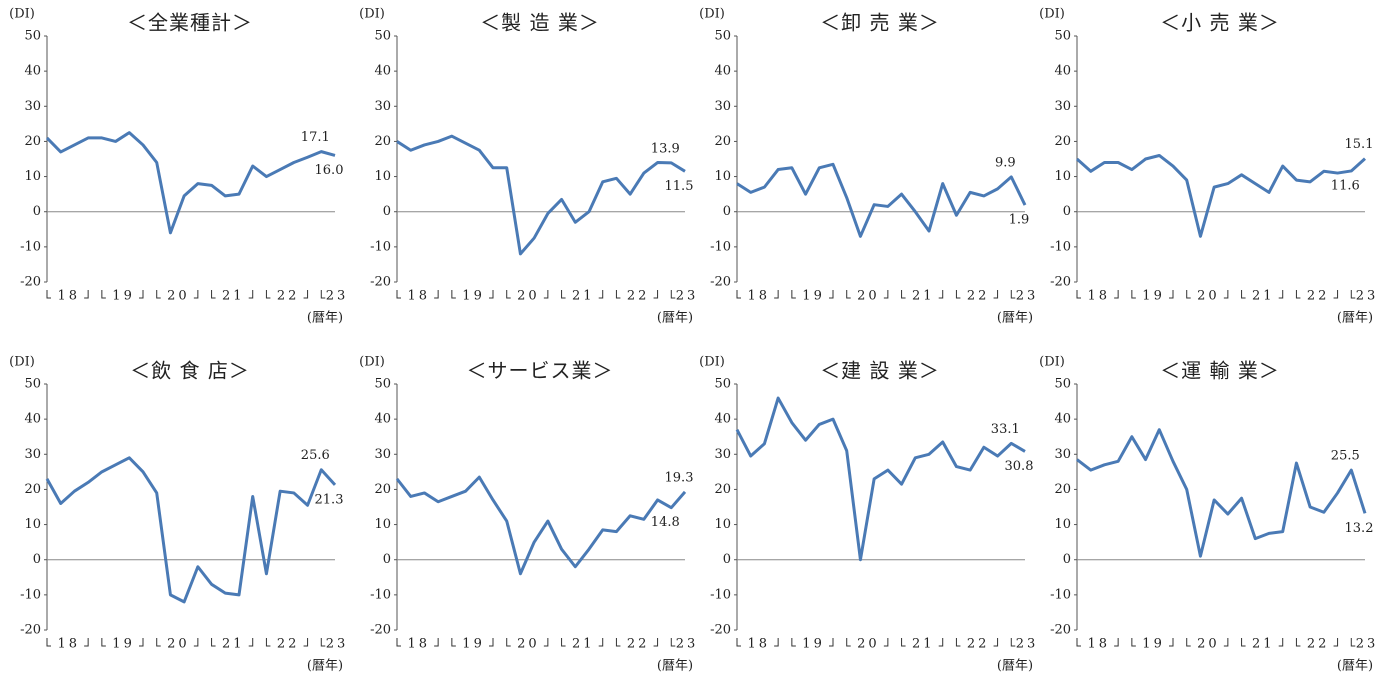 Image resolution: width=1375 pixels, height=683 pixels. Describe the element at coordinates (315, 455) in the screenshot. I see `value-label: 25.6` at that location.